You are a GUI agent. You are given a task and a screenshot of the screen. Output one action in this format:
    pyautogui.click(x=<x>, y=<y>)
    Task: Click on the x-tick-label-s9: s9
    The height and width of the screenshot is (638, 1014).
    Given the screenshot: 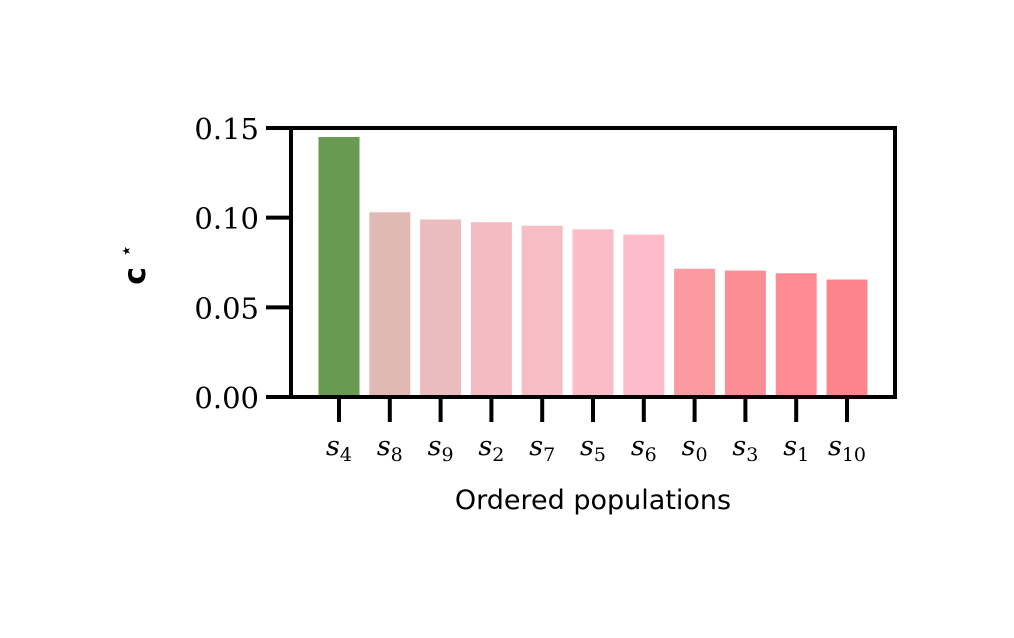 What is the action you would take?
    pyautogui.click(x=441, y=448)
    